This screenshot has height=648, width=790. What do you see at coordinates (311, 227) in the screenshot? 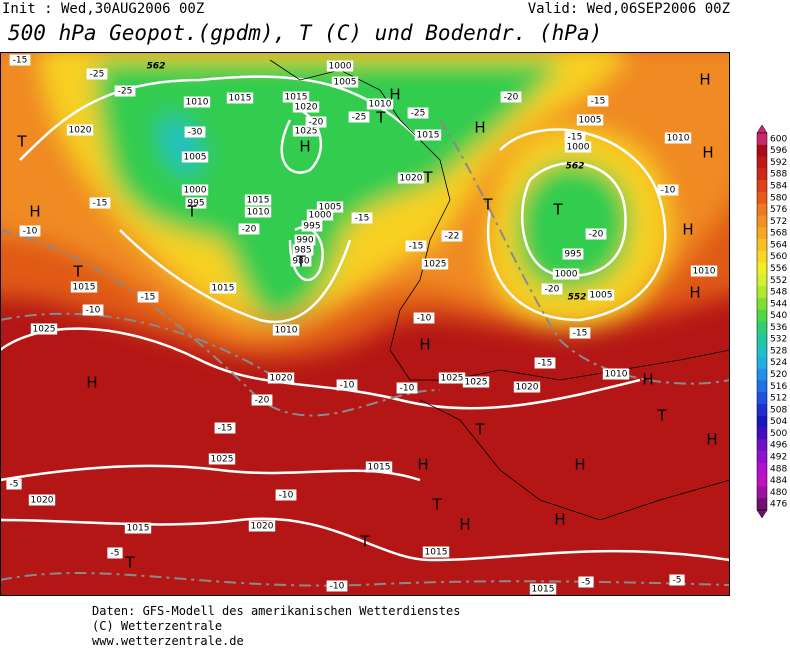
I see `pressure-label: 995` at bounding box center [311, 227].